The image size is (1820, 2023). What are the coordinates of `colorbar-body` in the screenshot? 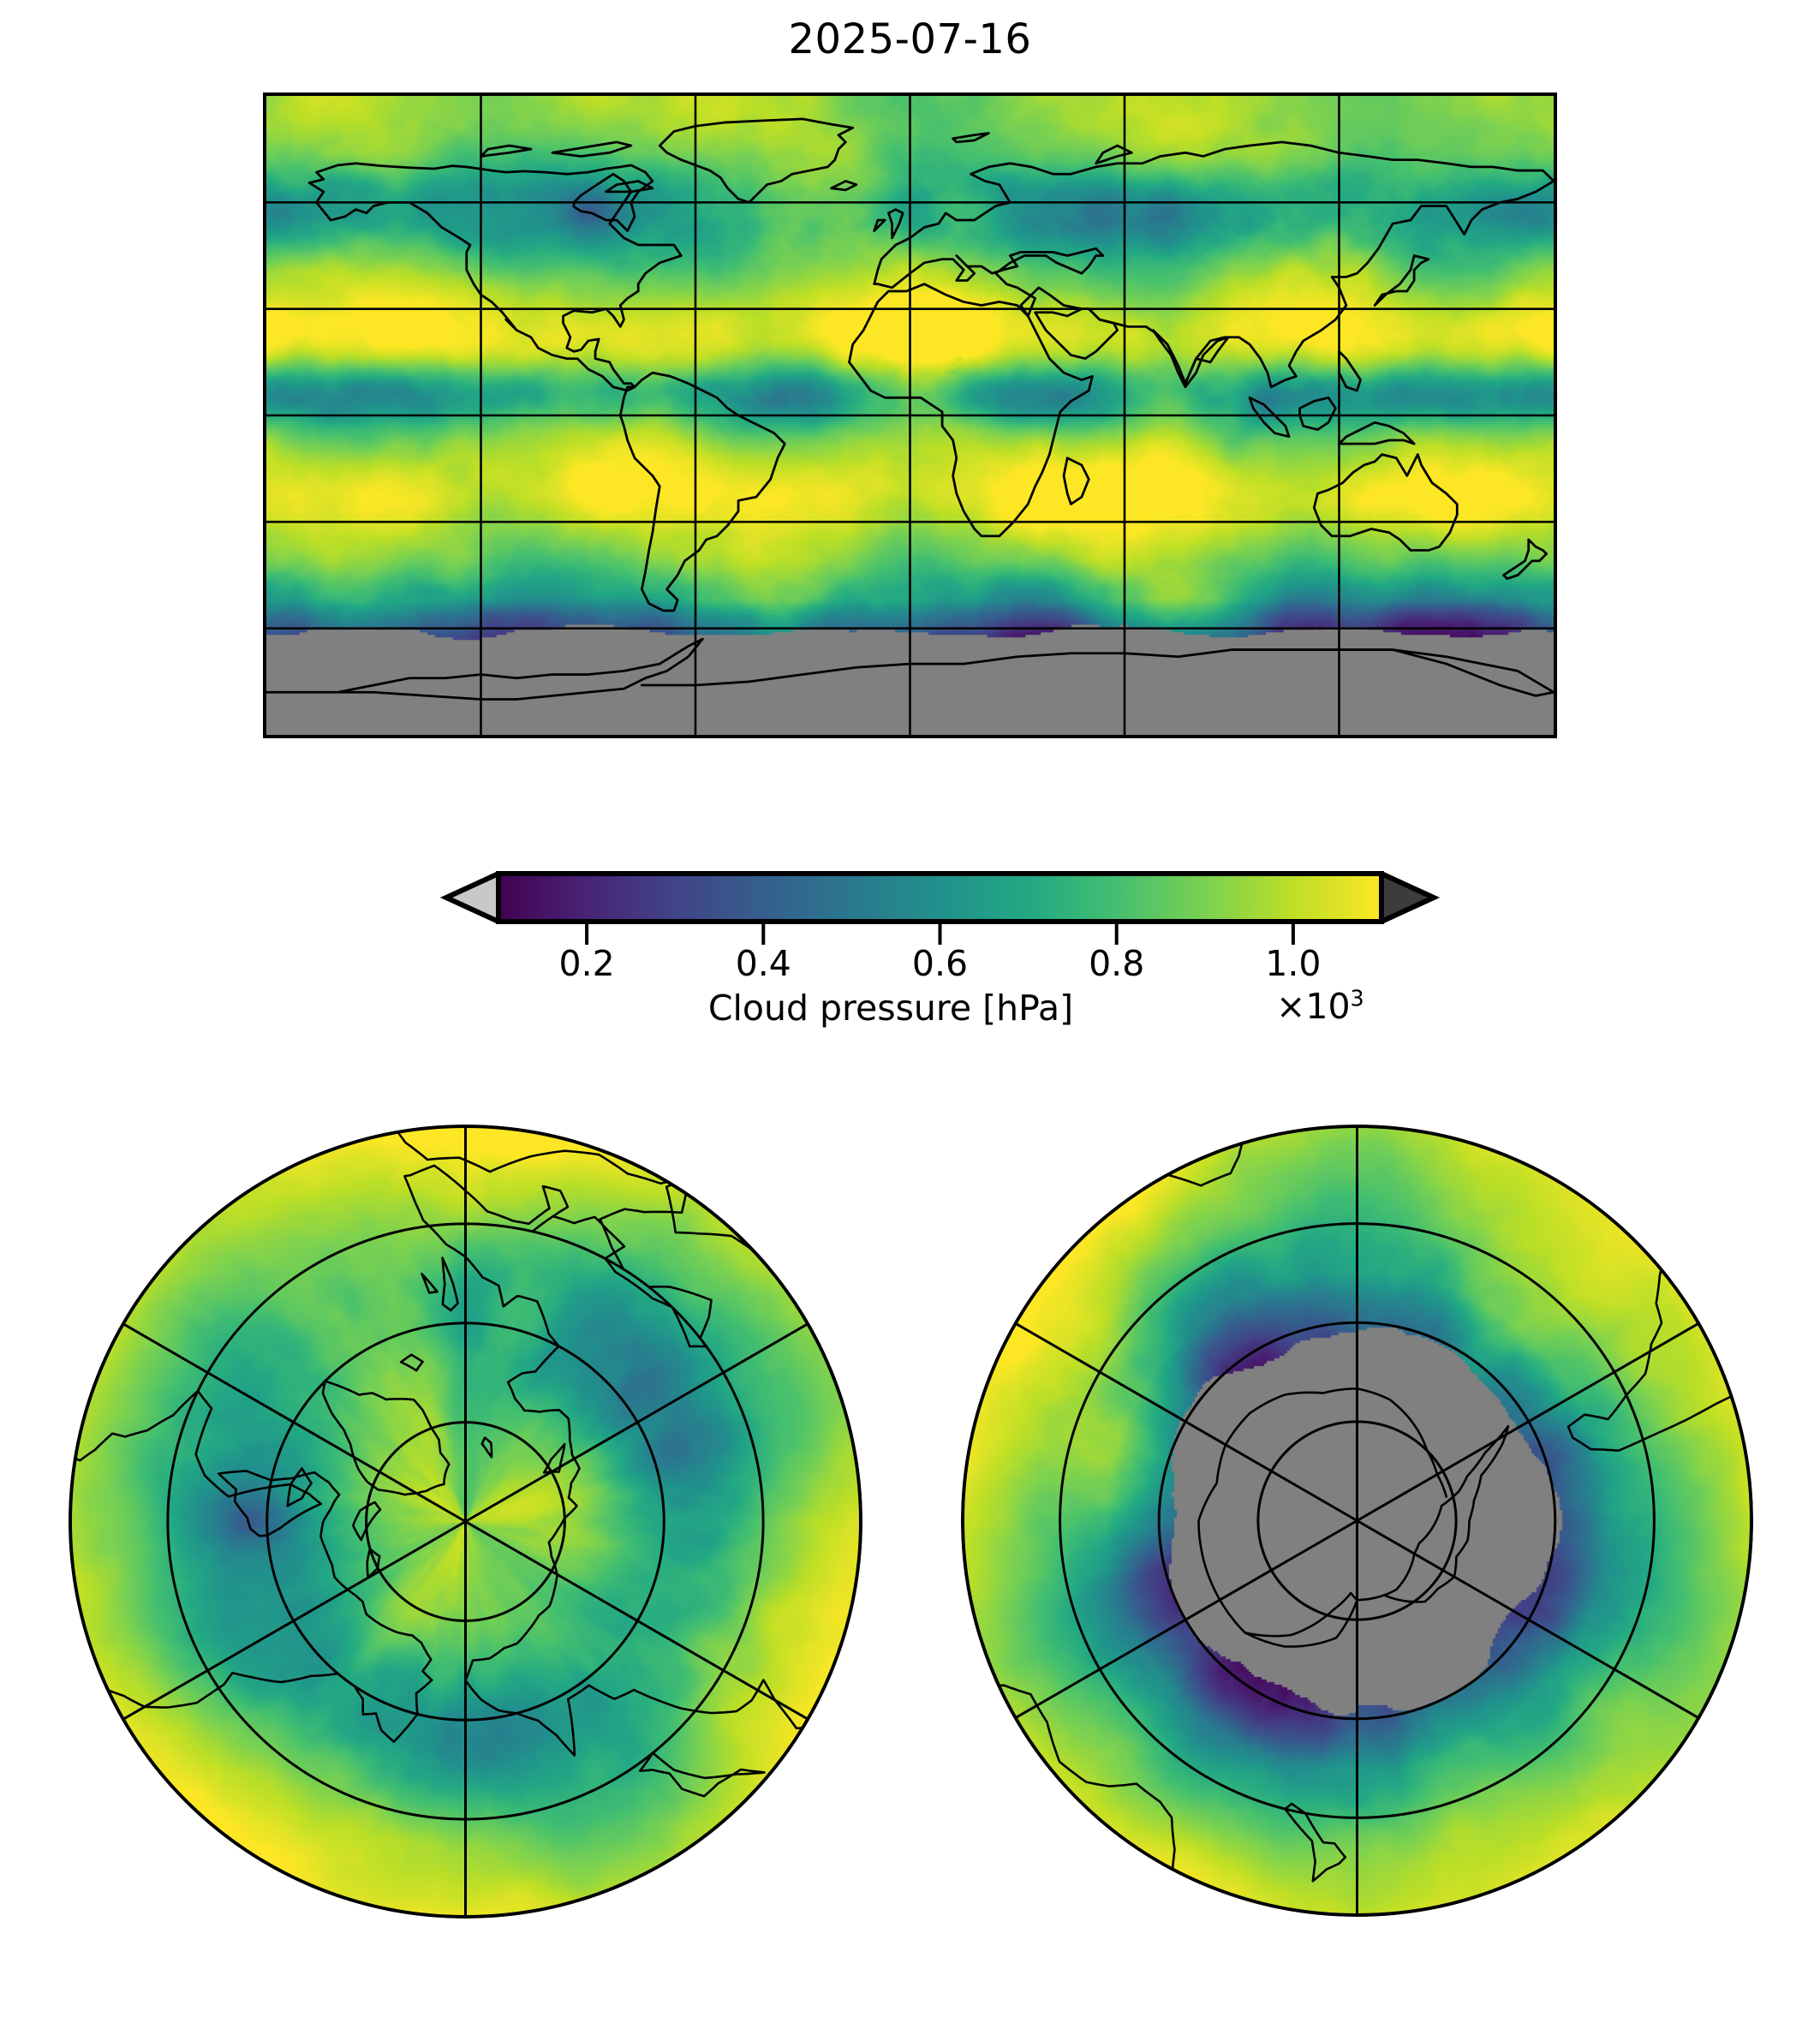 It's located at (940, 898).